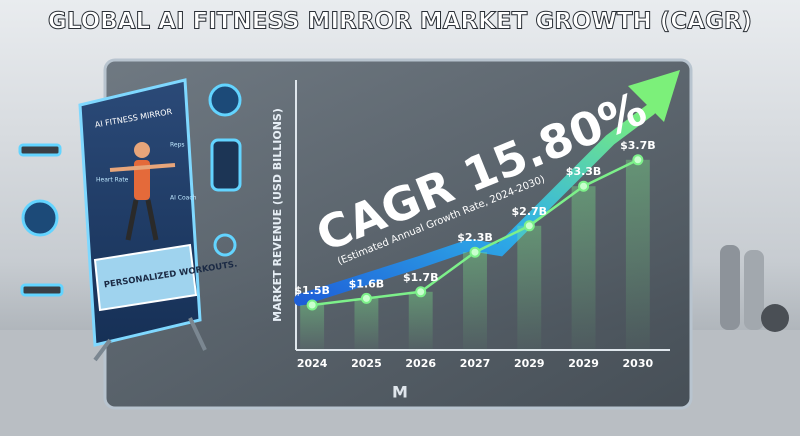 The height and width of the screenshot is (436, 800). I want to click on mirror-stat: Heart Rate, so click(112, 180).